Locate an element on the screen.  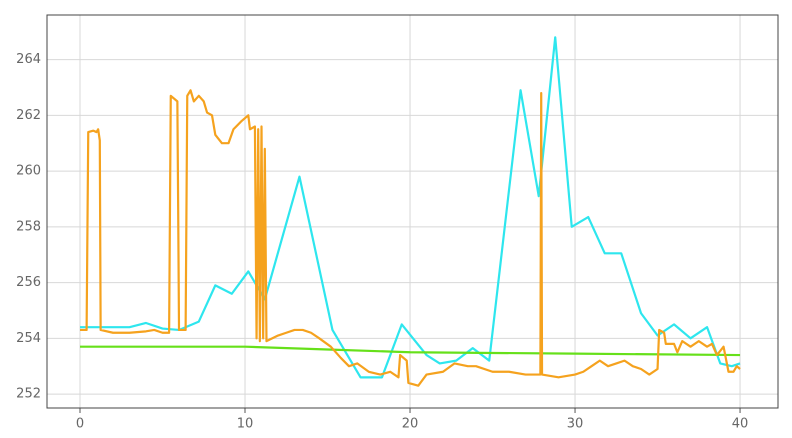
y-tick-label: 264 is located at coordinates (28, 59).